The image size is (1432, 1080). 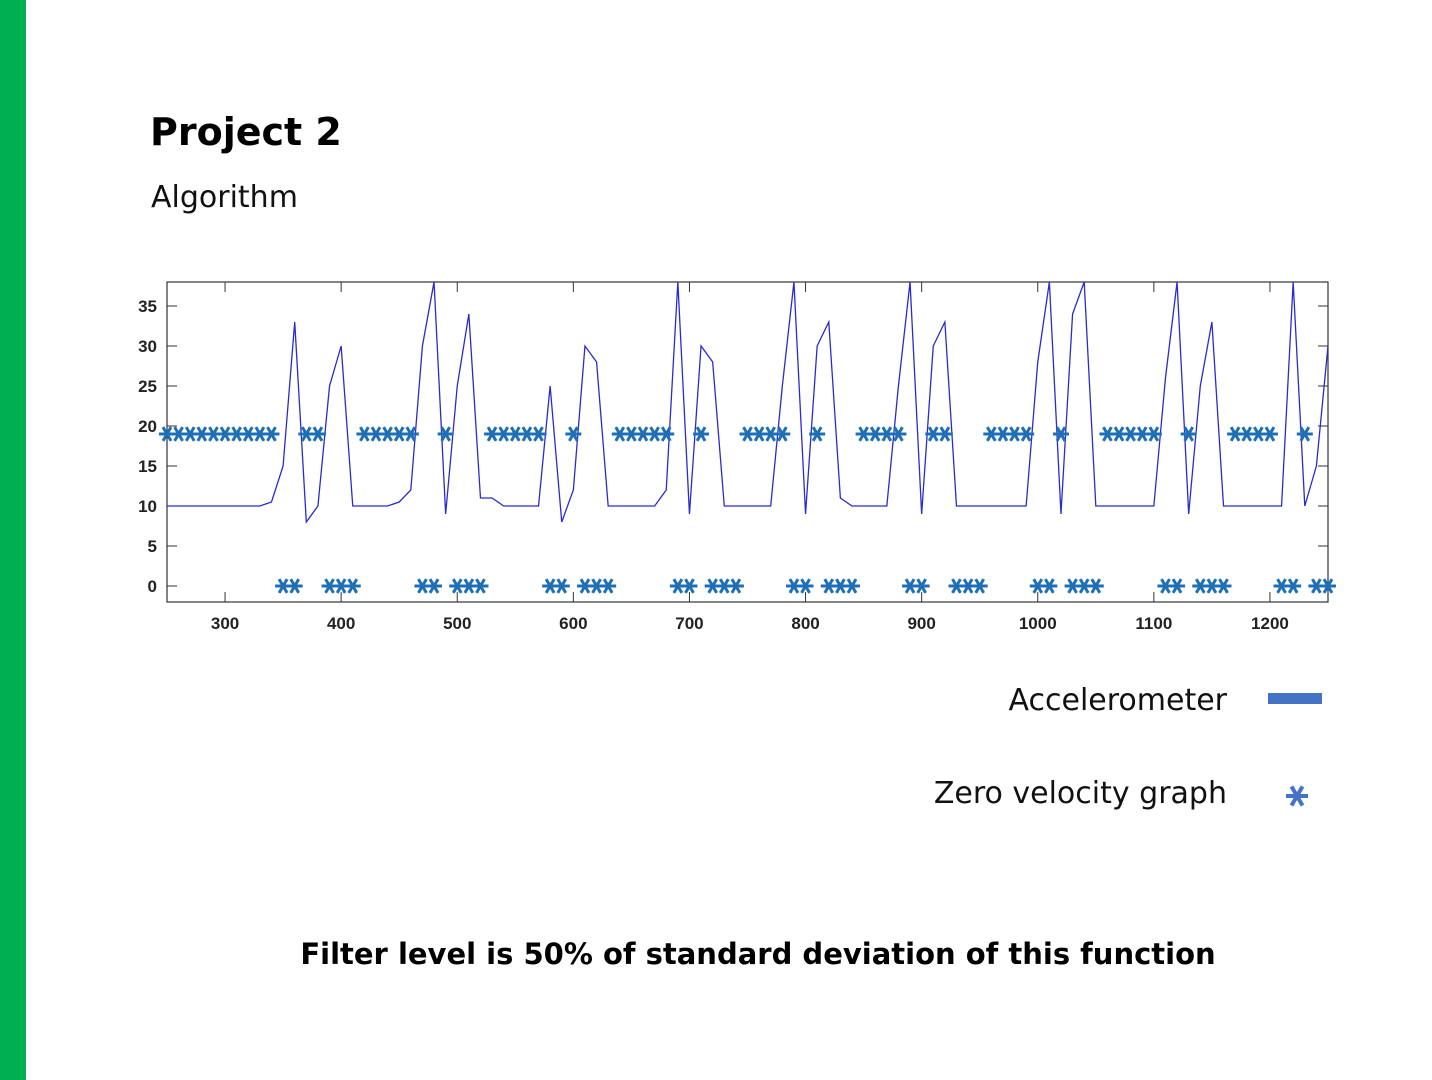 I want to click on legend-label: Zero velocity graph, so click(x=1080, y=793).